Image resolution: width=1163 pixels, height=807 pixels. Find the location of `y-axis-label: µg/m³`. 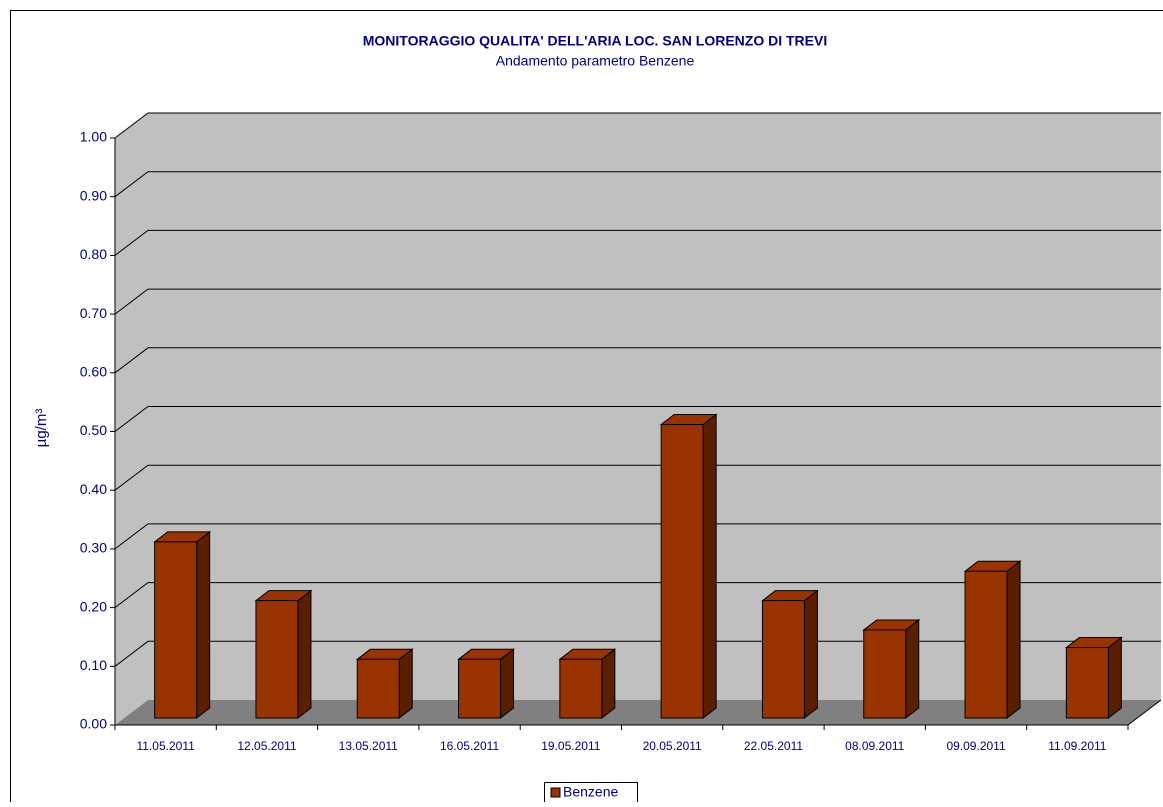

y-axis-label: µg/m³ is located at coordinates (41, 428).